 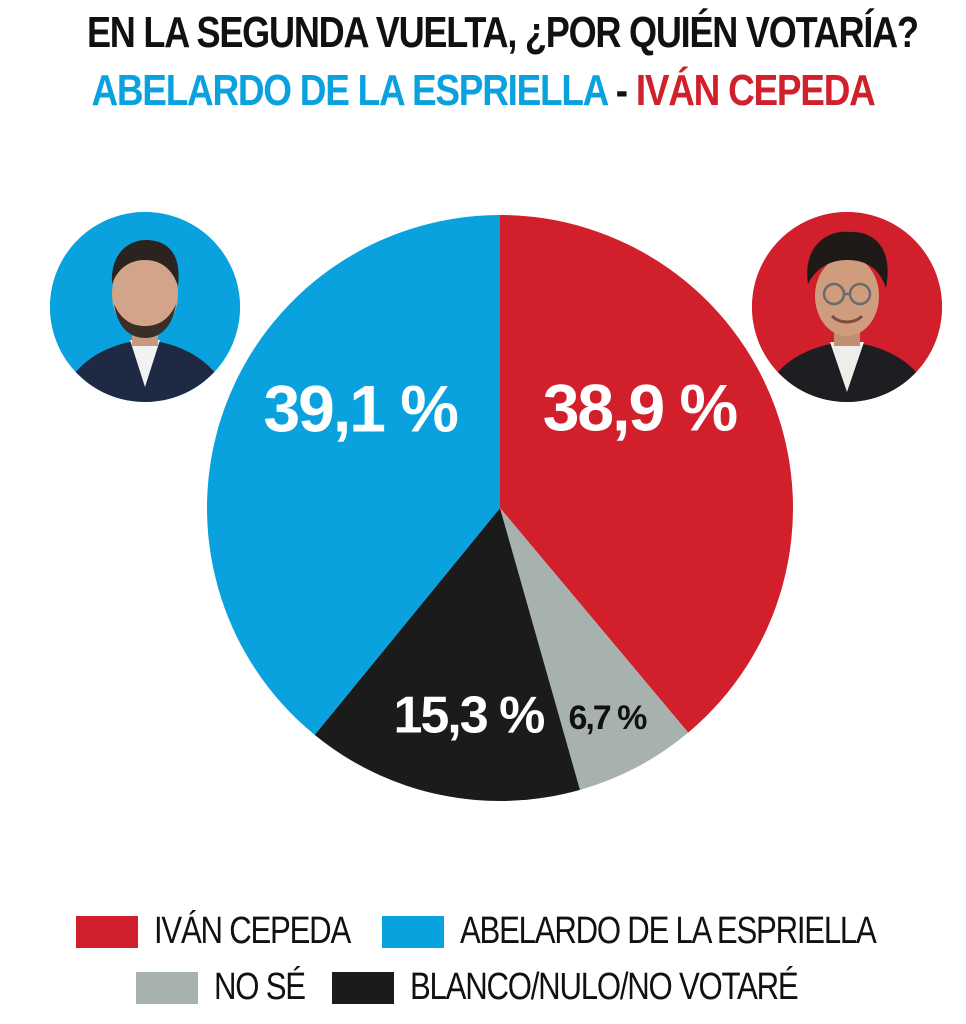 I want to click on legend-item-blanco: BLANCO/NULO/NO VOTARÉ, so click(x=607, y=987).